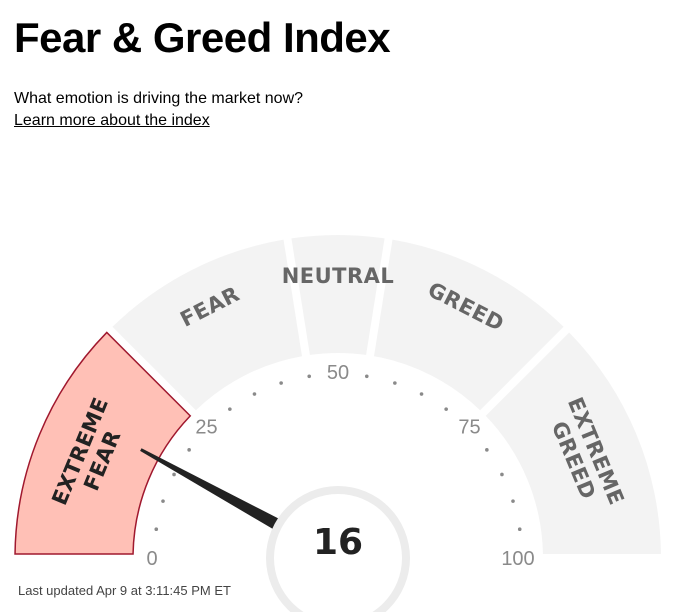  I want to click on gauge-segment-fear, so click(207, 325).